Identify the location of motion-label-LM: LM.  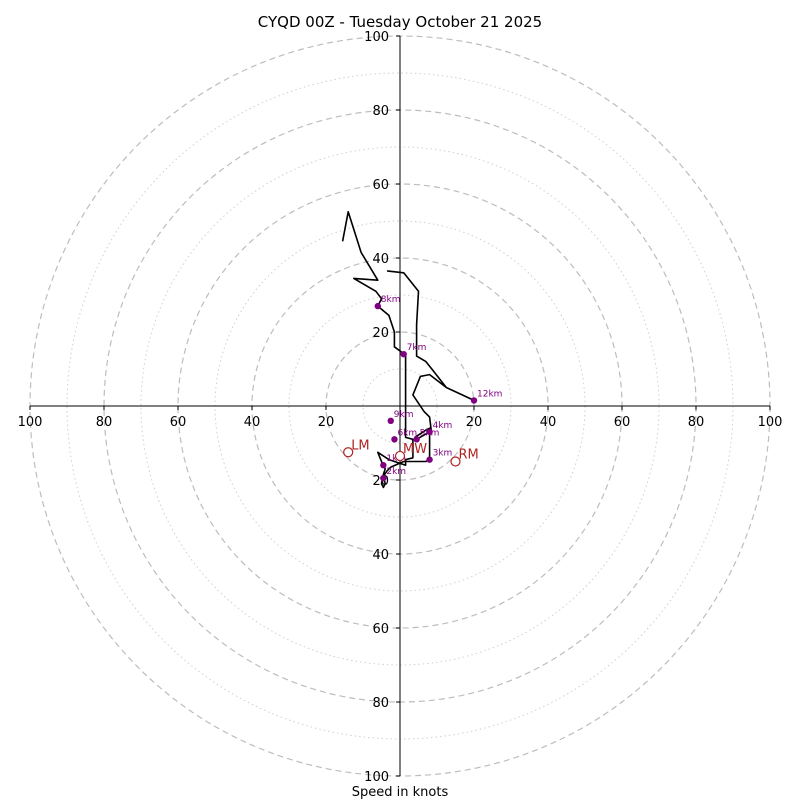
(360, 445).